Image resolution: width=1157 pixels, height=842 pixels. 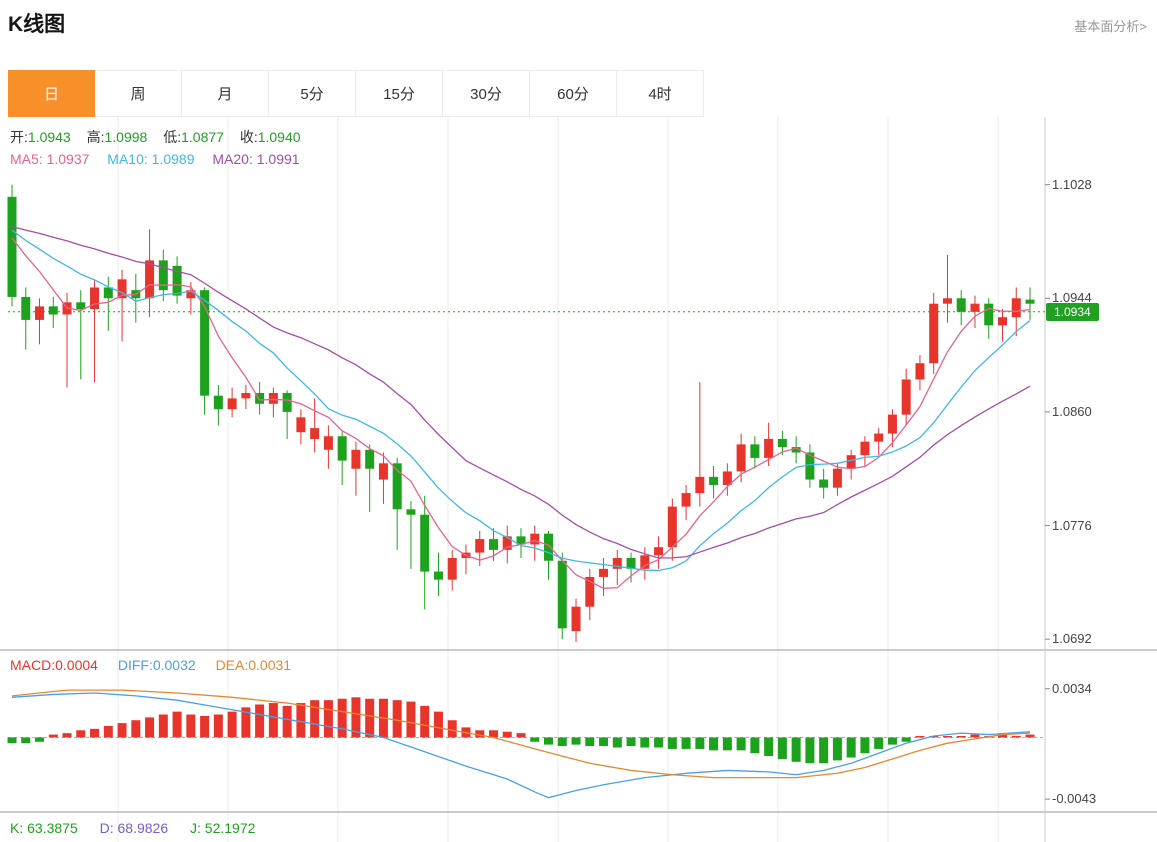 What do you see at coordinates (202, 137) in the screenshot?
I see `low-value: 1.0877` at bounding box center [202, 137].